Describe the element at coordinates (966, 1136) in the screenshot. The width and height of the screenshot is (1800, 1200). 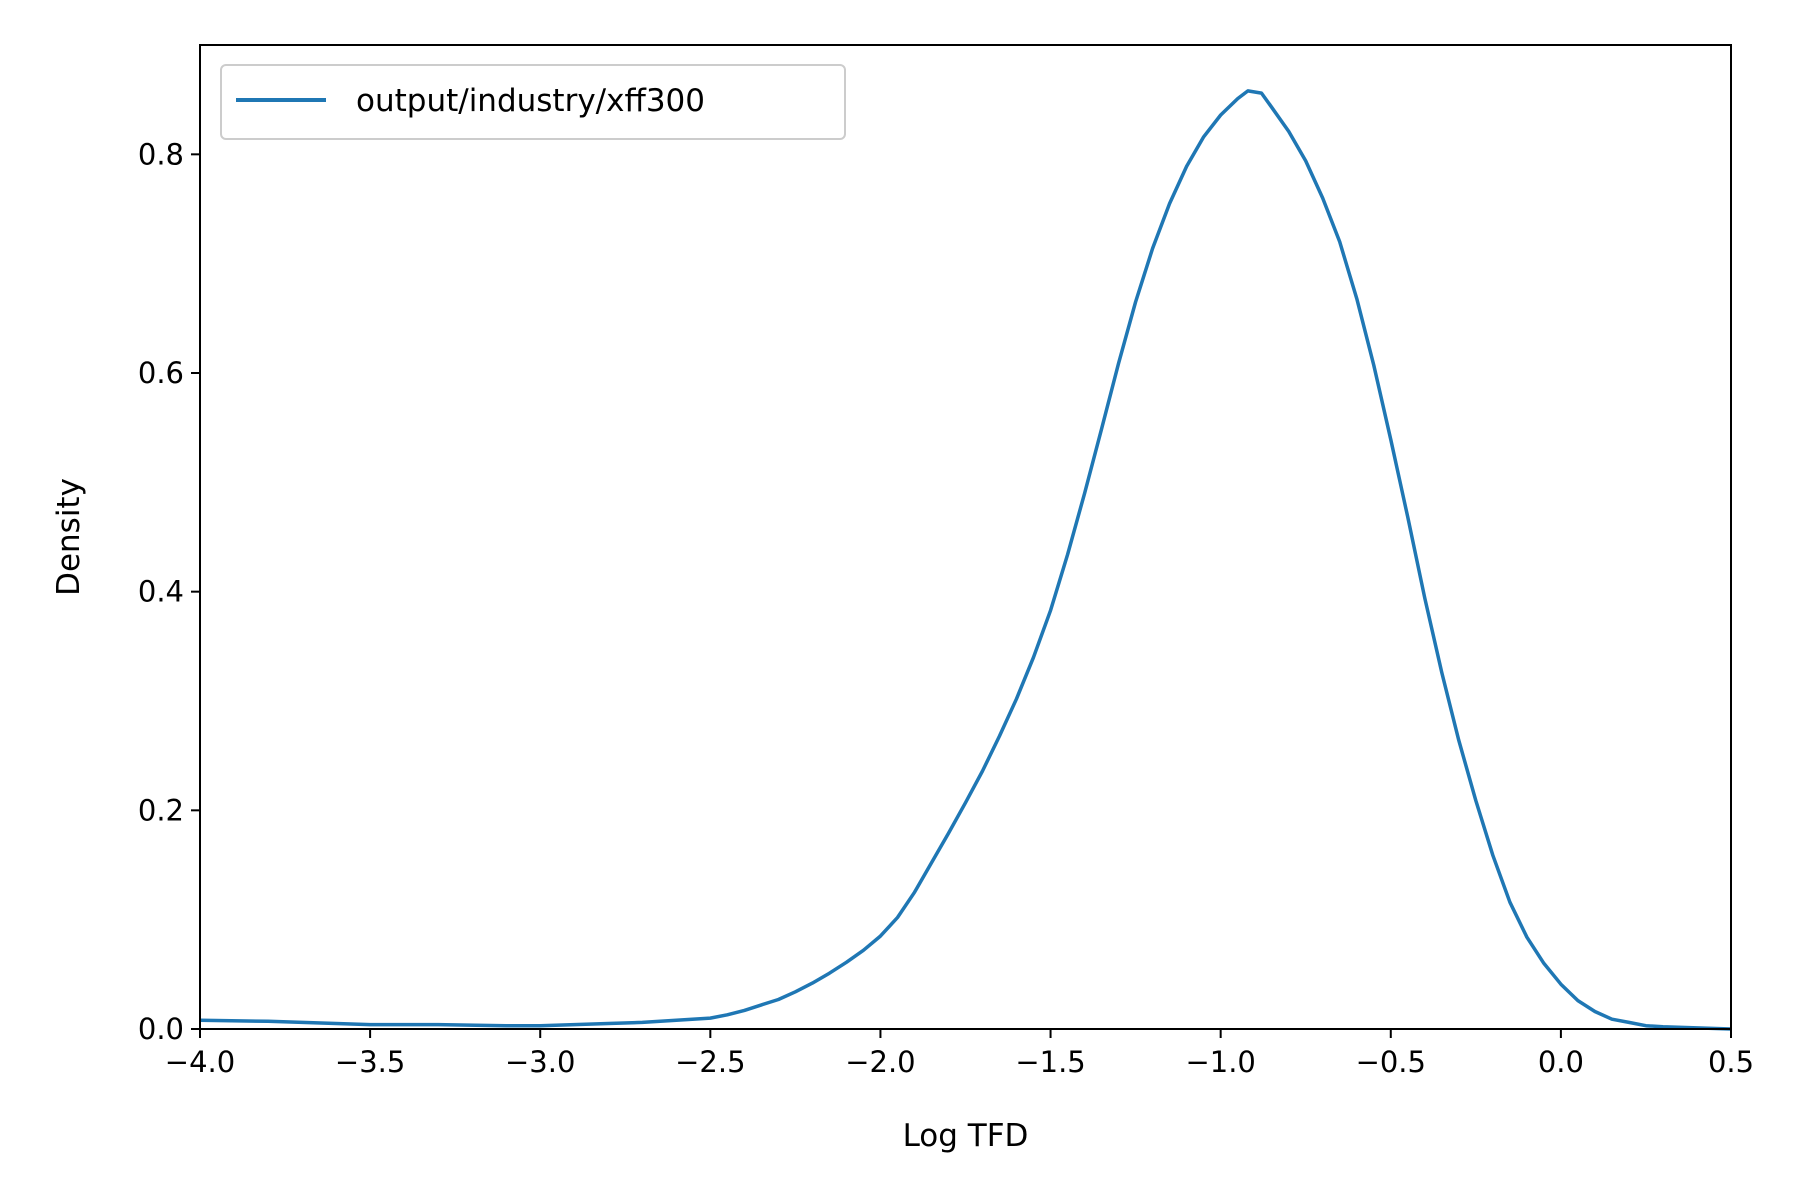
I see `x-axis-label: Log TFD` at that location.